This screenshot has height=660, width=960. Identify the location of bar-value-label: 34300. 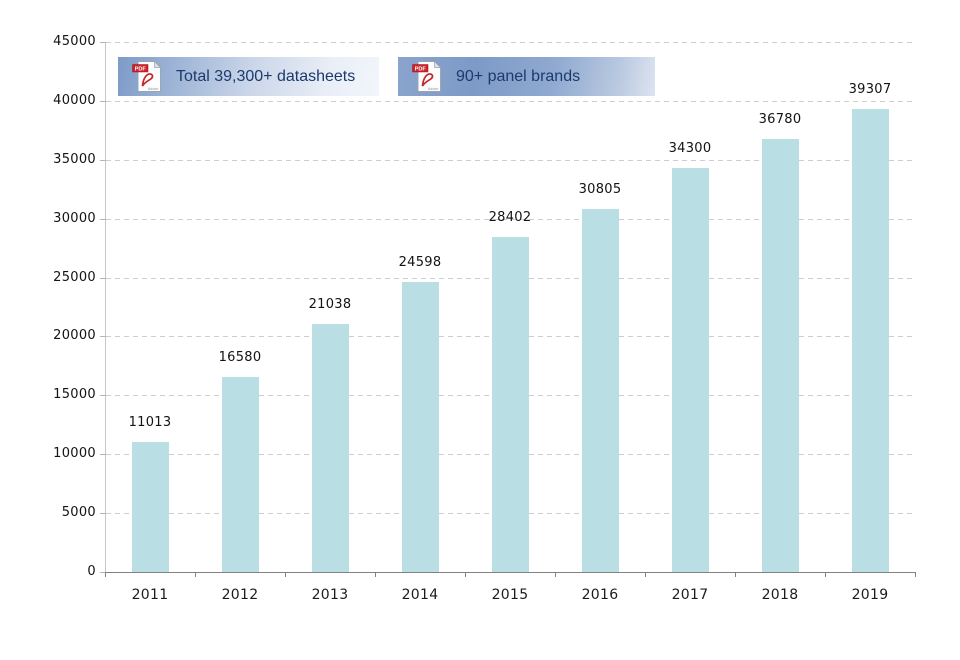
(690, 148).